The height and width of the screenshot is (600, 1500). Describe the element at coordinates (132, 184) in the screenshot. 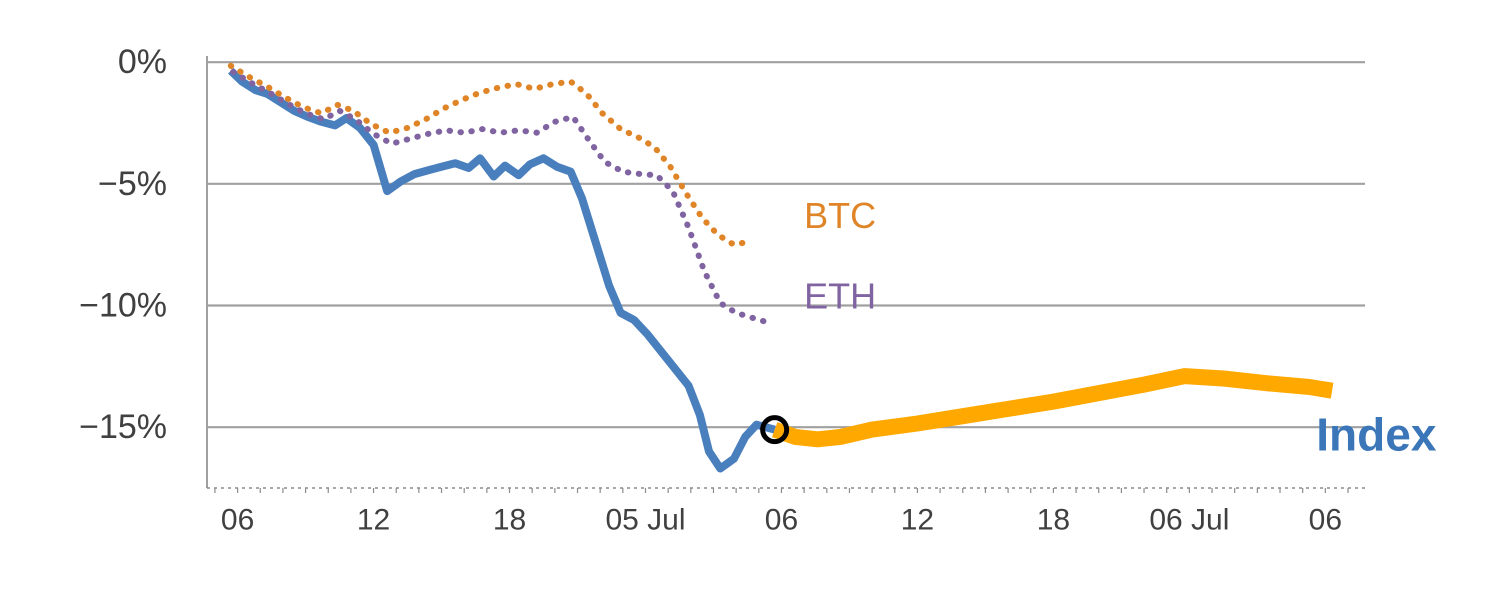

I see `y-tick-label: −5%` at that location.